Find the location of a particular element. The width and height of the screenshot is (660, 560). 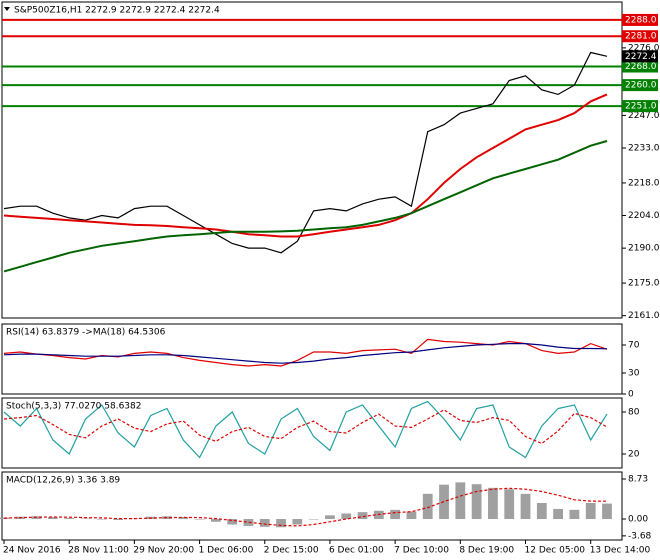

level-label: 2260.0 is located at coordinates (641, 86).